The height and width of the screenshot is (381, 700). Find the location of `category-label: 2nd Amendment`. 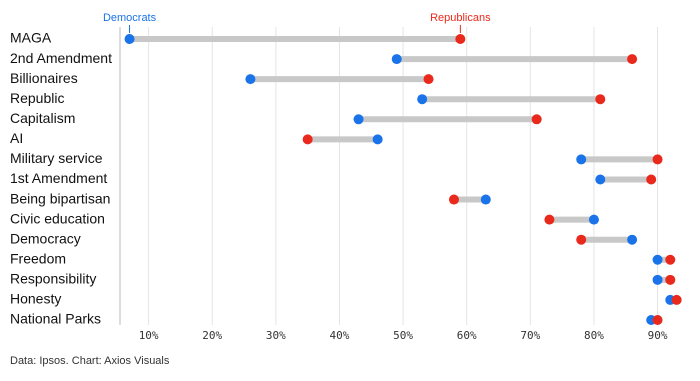

category-label: 2nd Amendment is located at coordinates (61, 58).